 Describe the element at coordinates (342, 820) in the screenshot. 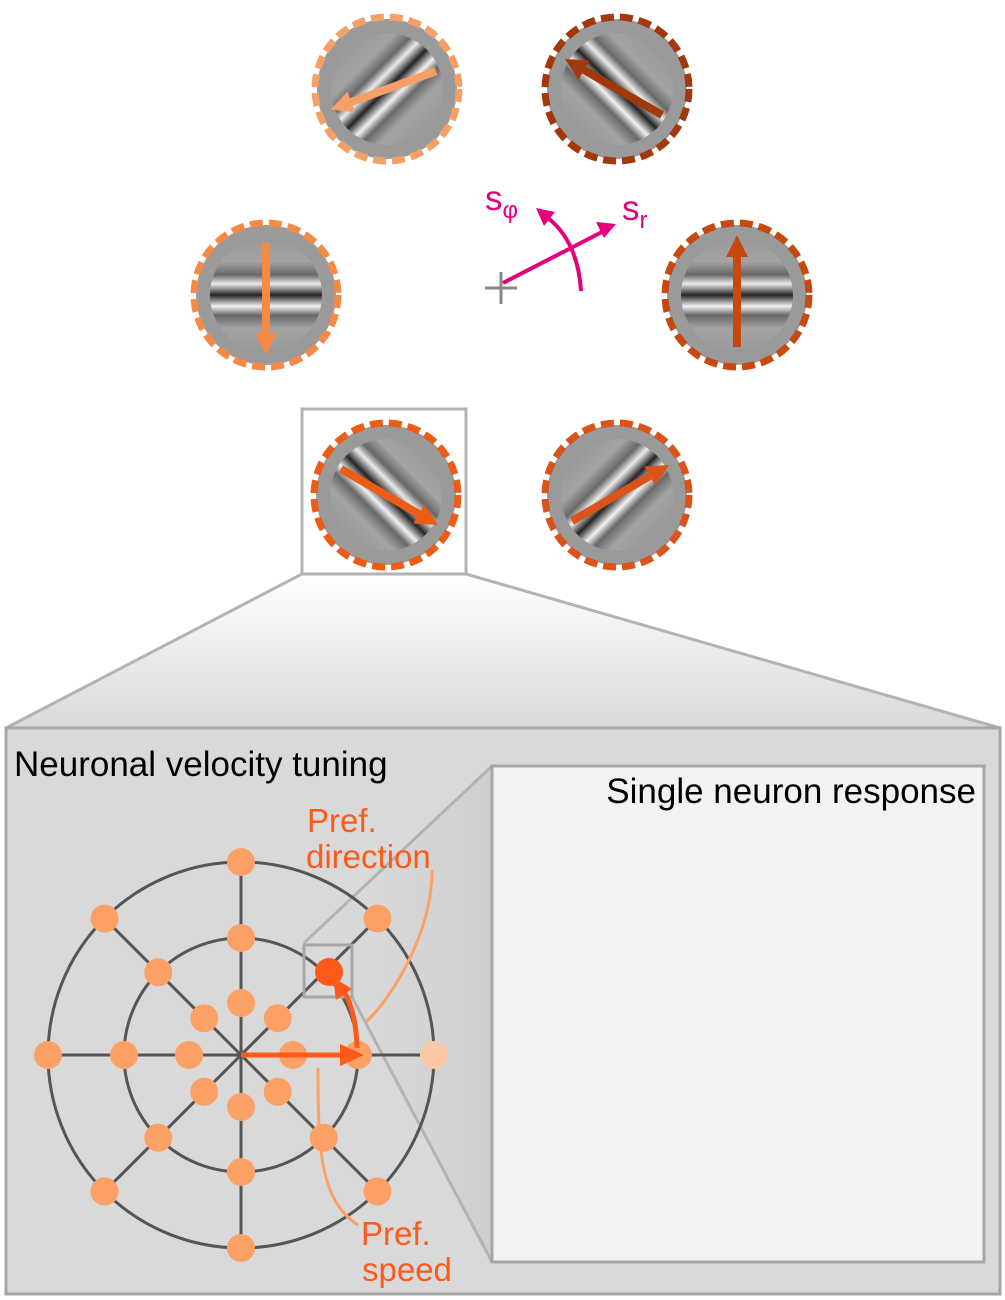

I see `pref-direction-line1: Pref.` at that location.